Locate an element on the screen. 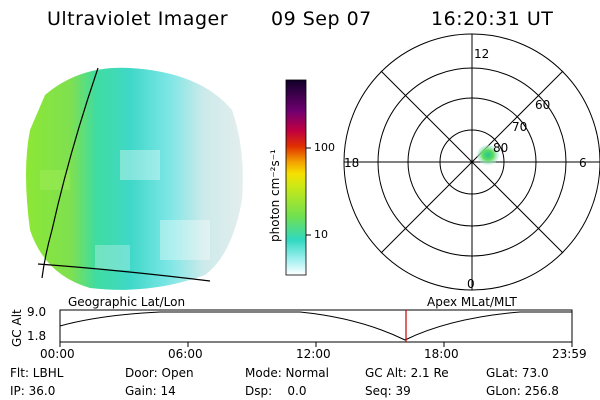 This screenshot has height=400, width=600. status-gain: Gain: 14 is located at coordinates (150, 391).